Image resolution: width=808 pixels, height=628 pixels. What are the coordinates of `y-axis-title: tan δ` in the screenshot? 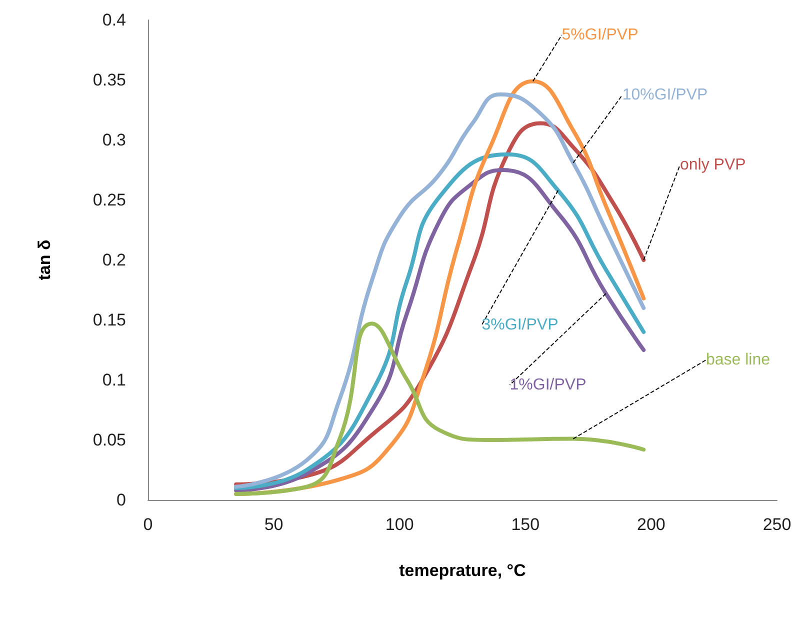 It's located at (44, 260).